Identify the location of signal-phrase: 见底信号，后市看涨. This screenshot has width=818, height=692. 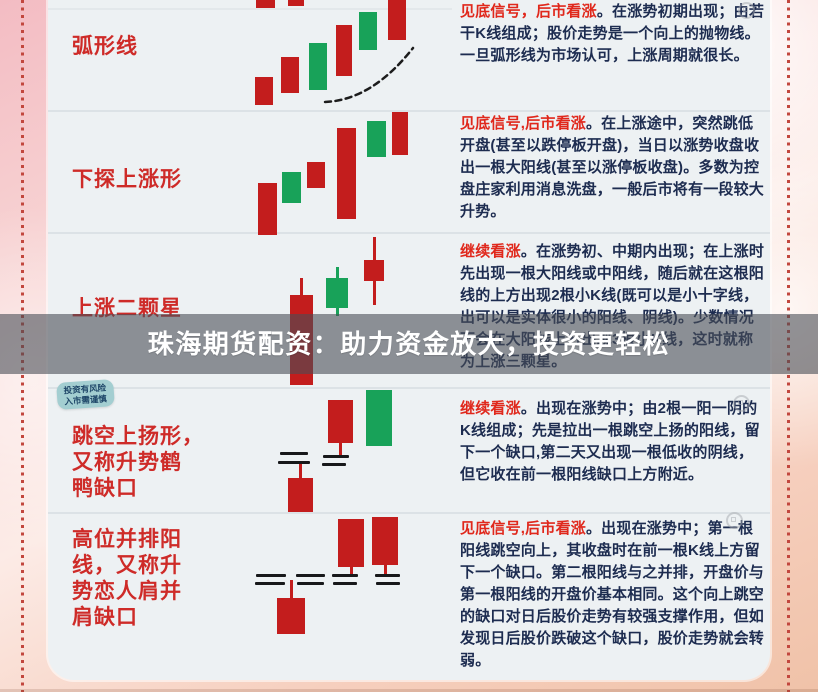
(528, 11).